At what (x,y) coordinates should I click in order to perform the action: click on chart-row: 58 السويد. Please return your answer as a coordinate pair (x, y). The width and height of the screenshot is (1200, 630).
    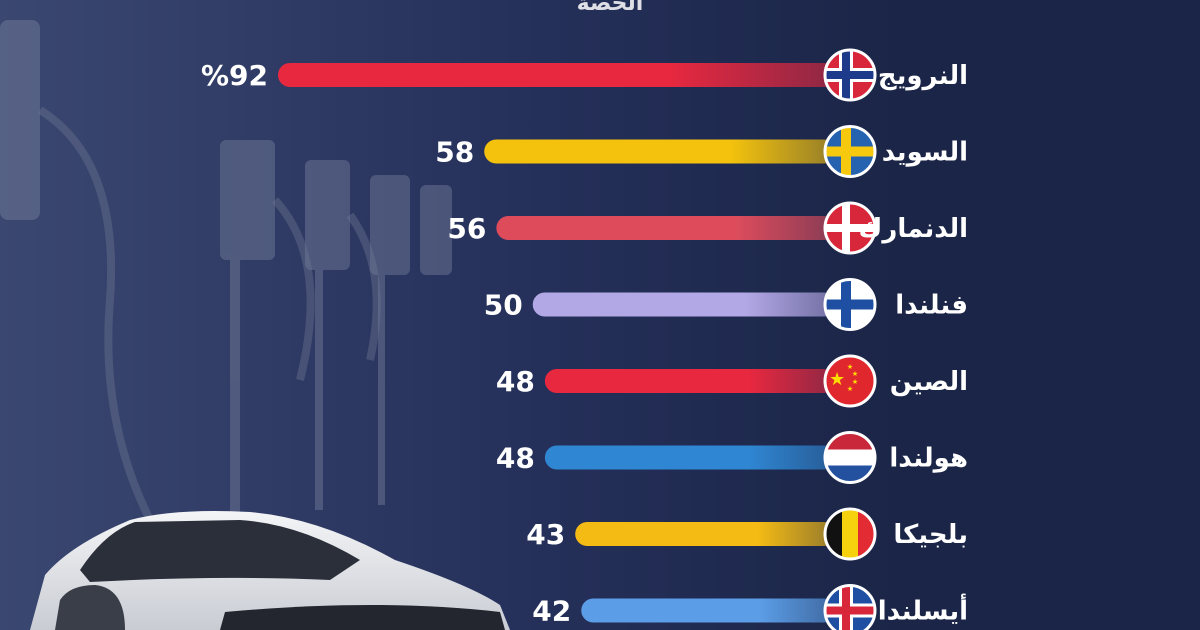
    Looking at the image, I should click on (701, 151).